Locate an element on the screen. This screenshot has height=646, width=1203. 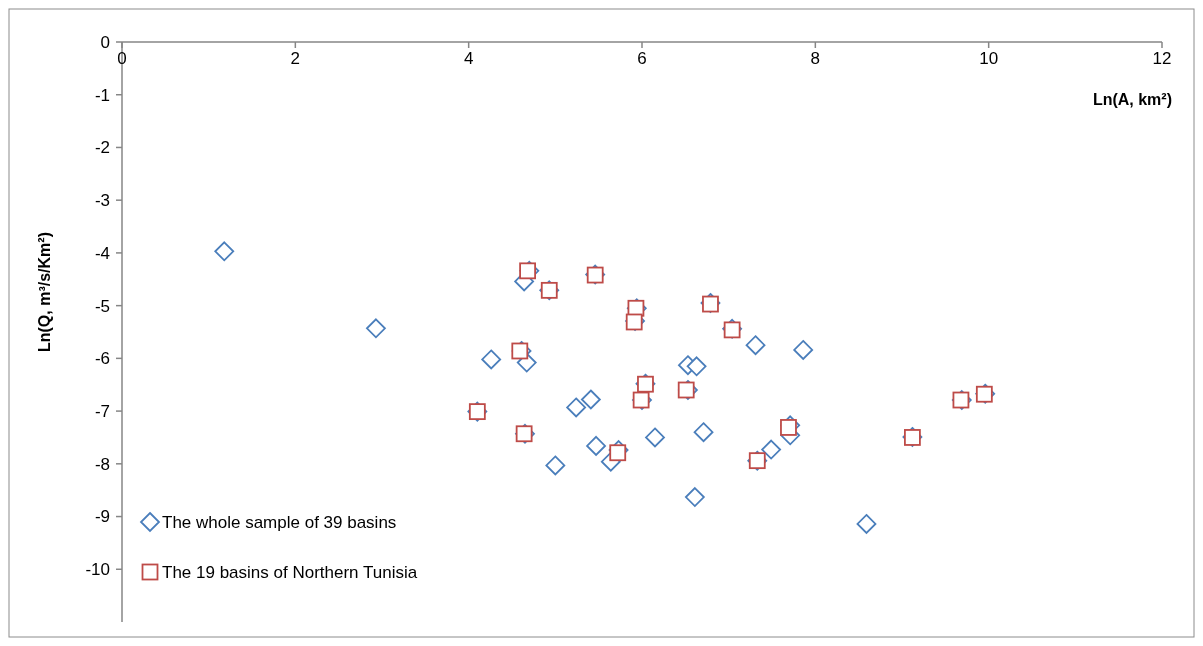
y-tick-label: -6 is located at coordinates (102, 359).